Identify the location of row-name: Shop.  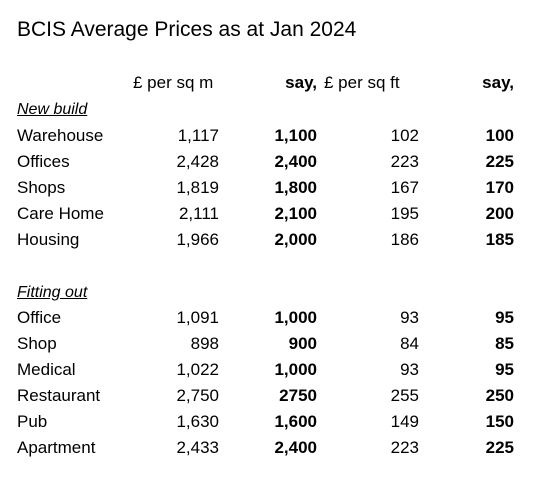
(37, 343).